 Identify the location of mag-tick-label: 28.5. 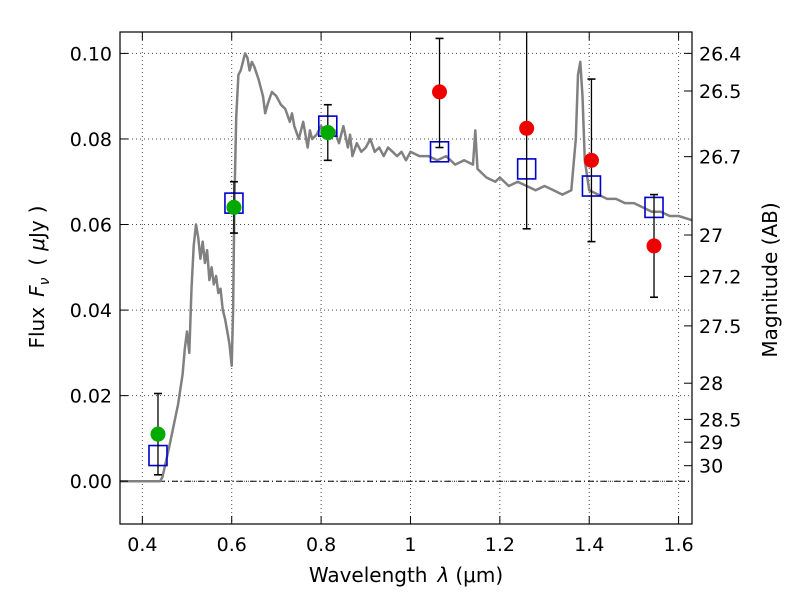
(720, 420).